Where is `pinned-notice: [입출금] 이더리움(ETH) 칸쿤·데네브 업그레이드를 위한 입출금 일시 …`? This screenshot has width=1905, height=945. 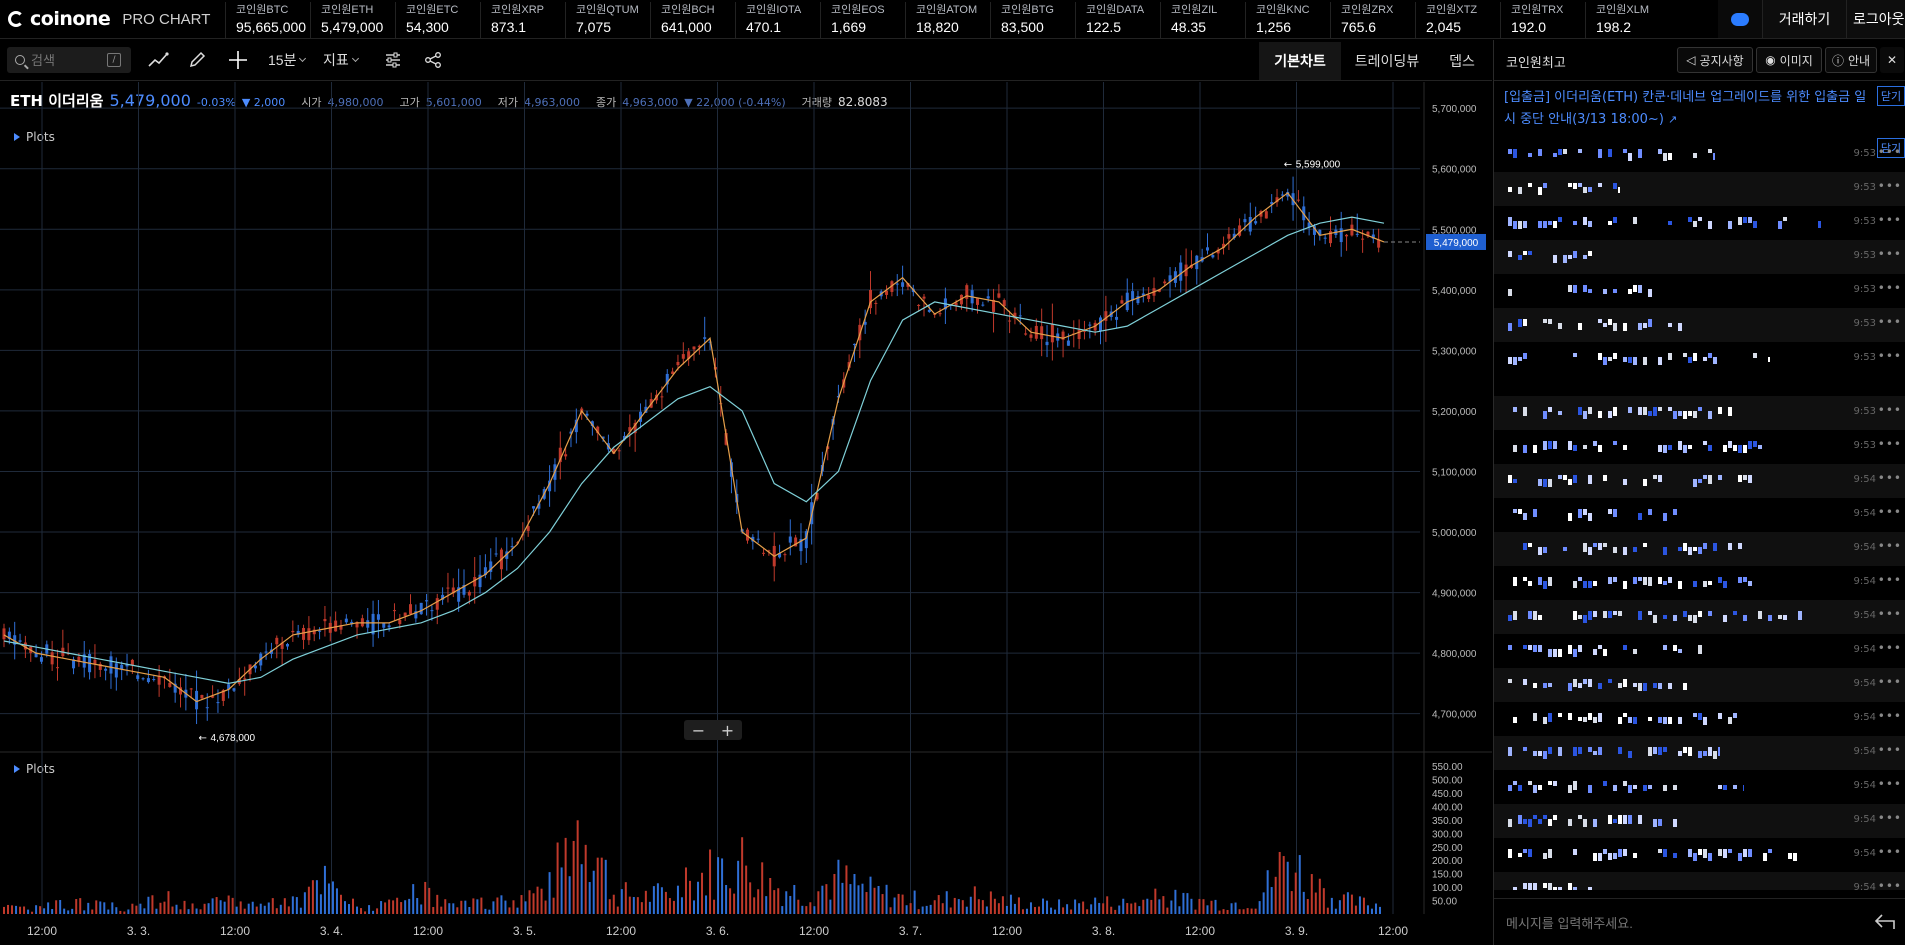 pinned-notice: [입출금] 이더리움(ETH) 칸쿤·데네브 업그레이드를 위한 입출금 일시 … is located at coordinates (1690, 109).